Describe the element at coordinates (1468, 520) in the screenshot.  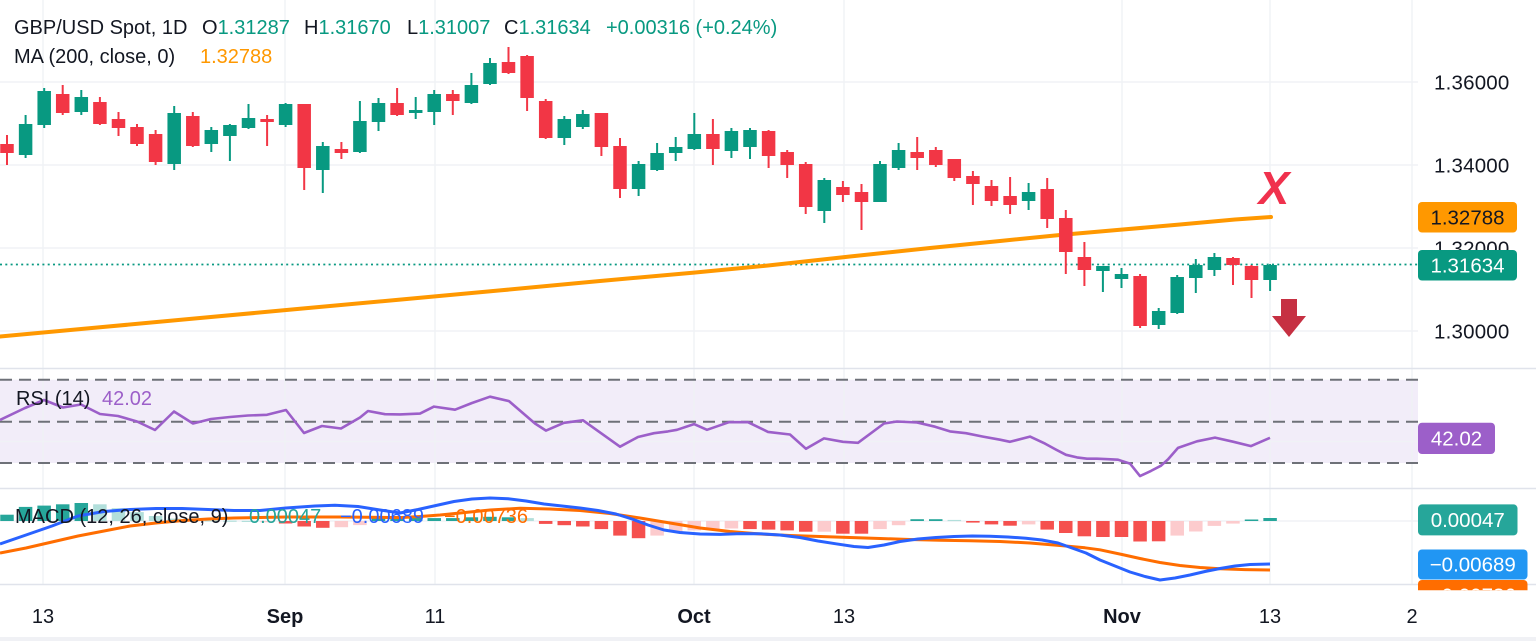
I see `svg-text: 0.00047` at that location.